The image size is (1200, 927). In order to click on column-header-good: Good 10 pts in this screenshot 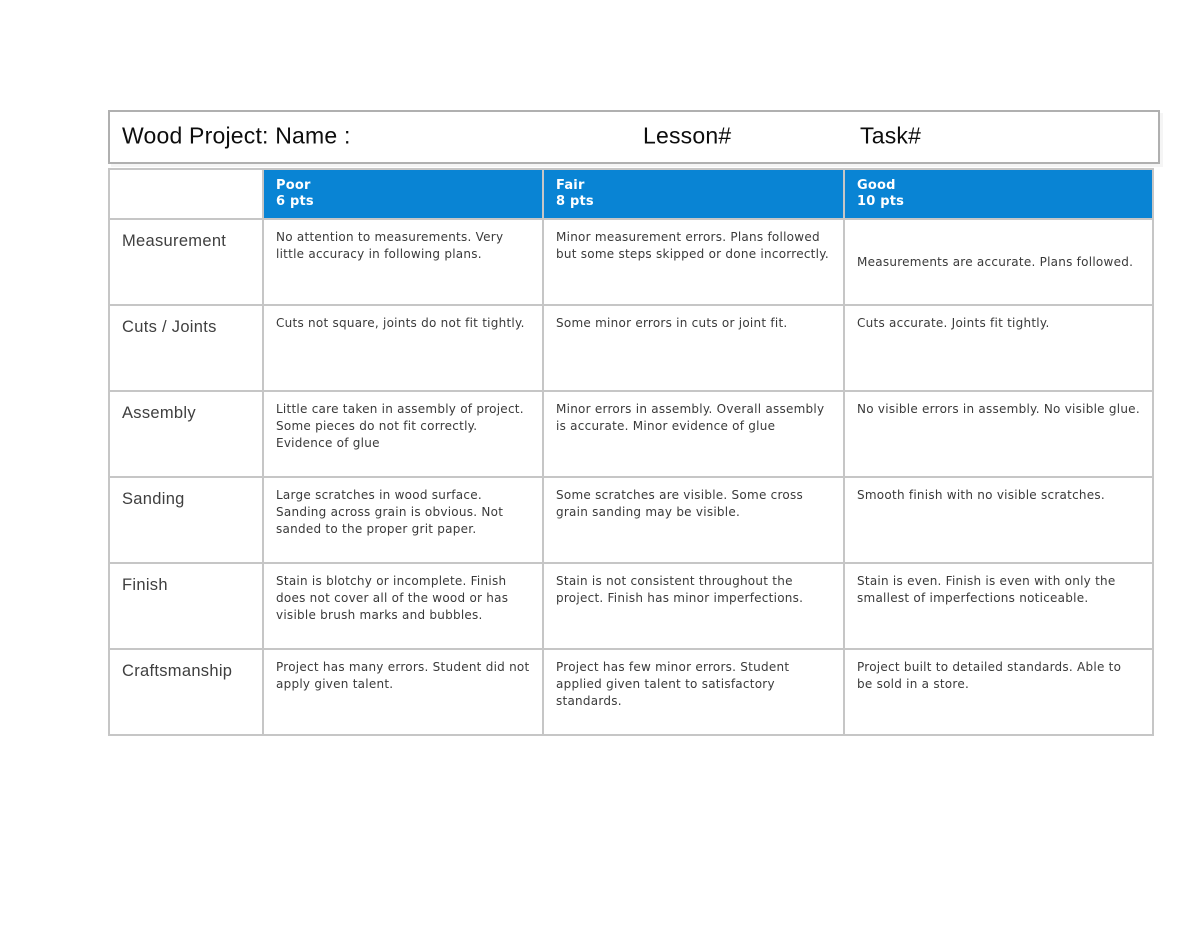, I will do `click(998, 194)`.